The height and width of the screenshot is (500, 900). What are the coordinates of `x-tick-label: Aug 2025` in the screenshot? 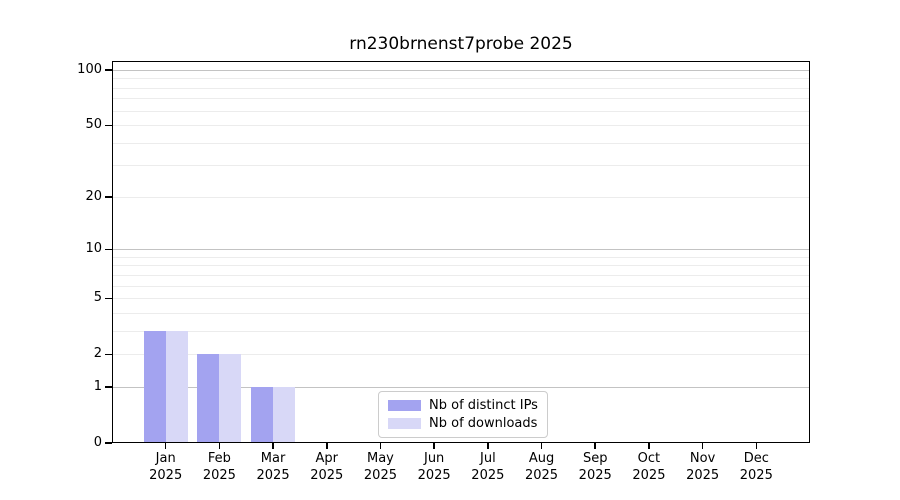 It's located at (541, 467).